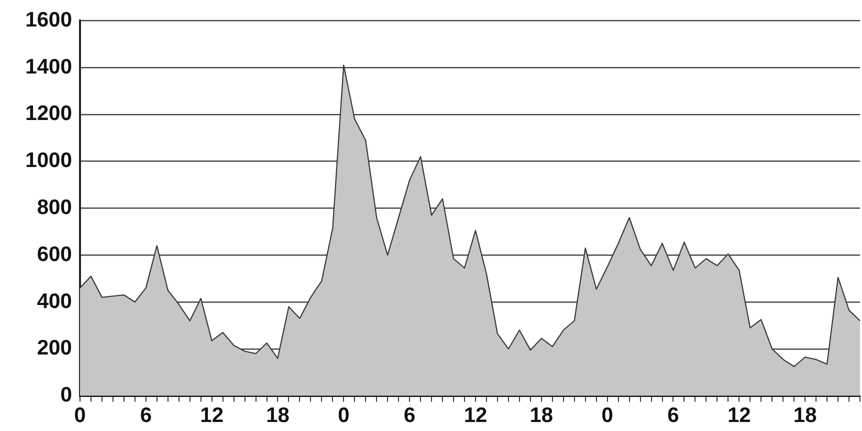 The image size is (862, 431). Describe the element at coordinates (54, 207) in the screenshot. I see `y-tick-label: 800` at that location.